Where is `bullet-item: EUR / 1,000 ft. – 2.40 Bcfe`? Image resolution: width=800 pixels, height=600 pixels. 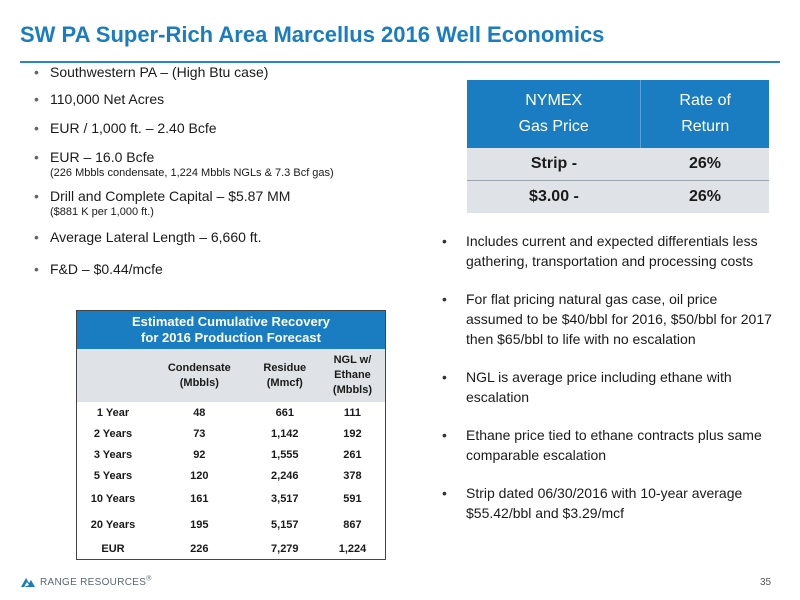
bullet-item: EUR / 1,000 ft. – 2.40 Bcfe is located at coordinates (242, 128).